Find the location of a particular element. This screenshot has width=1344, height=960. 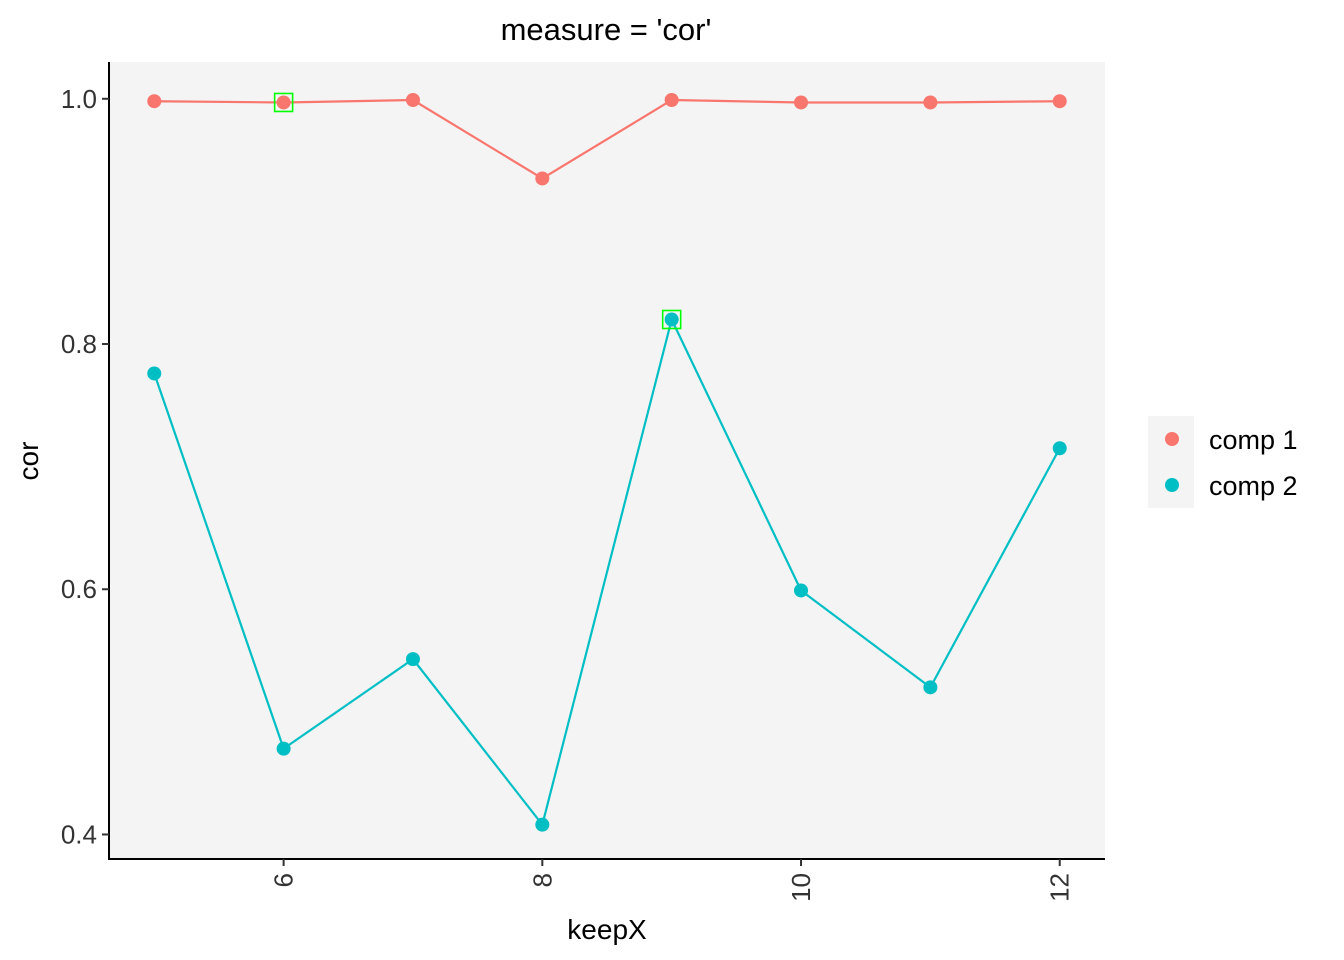

legend: comp 1 comp 2 is located at coordinates (1223, 462).